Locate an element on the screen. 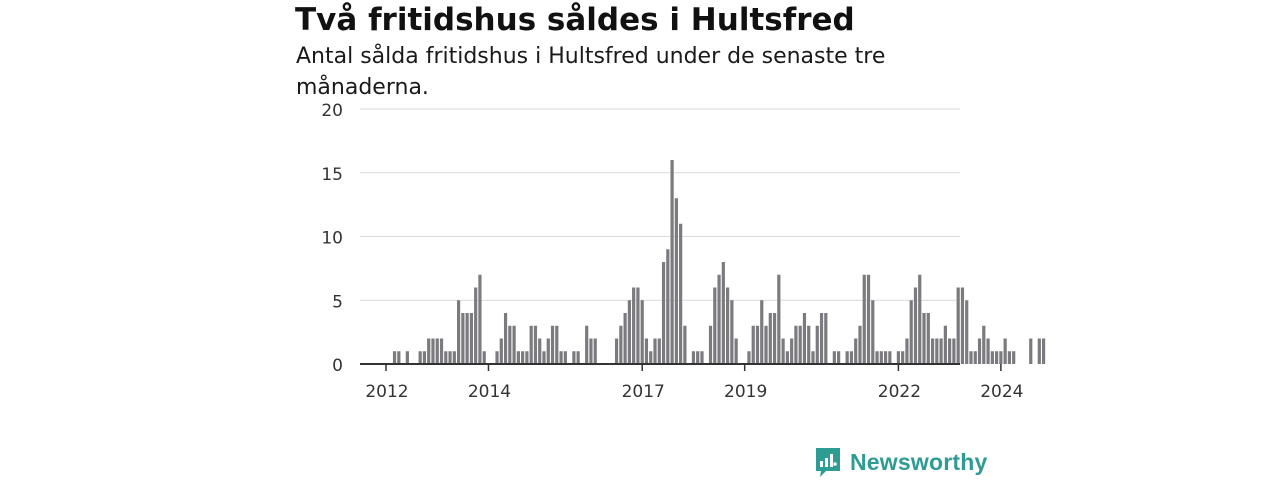  newsworthy-logo: Newsworthy is located at coordinates (900, 462).